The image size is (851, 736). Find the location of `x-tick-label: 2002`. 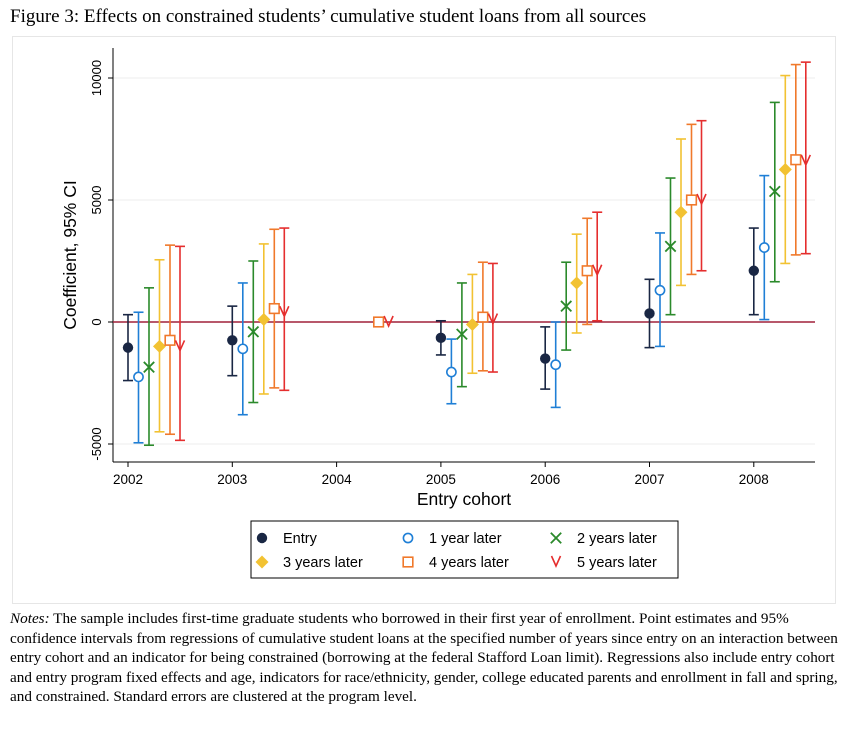

x-tick-label: 2002 is located at coordinates (128, 479).